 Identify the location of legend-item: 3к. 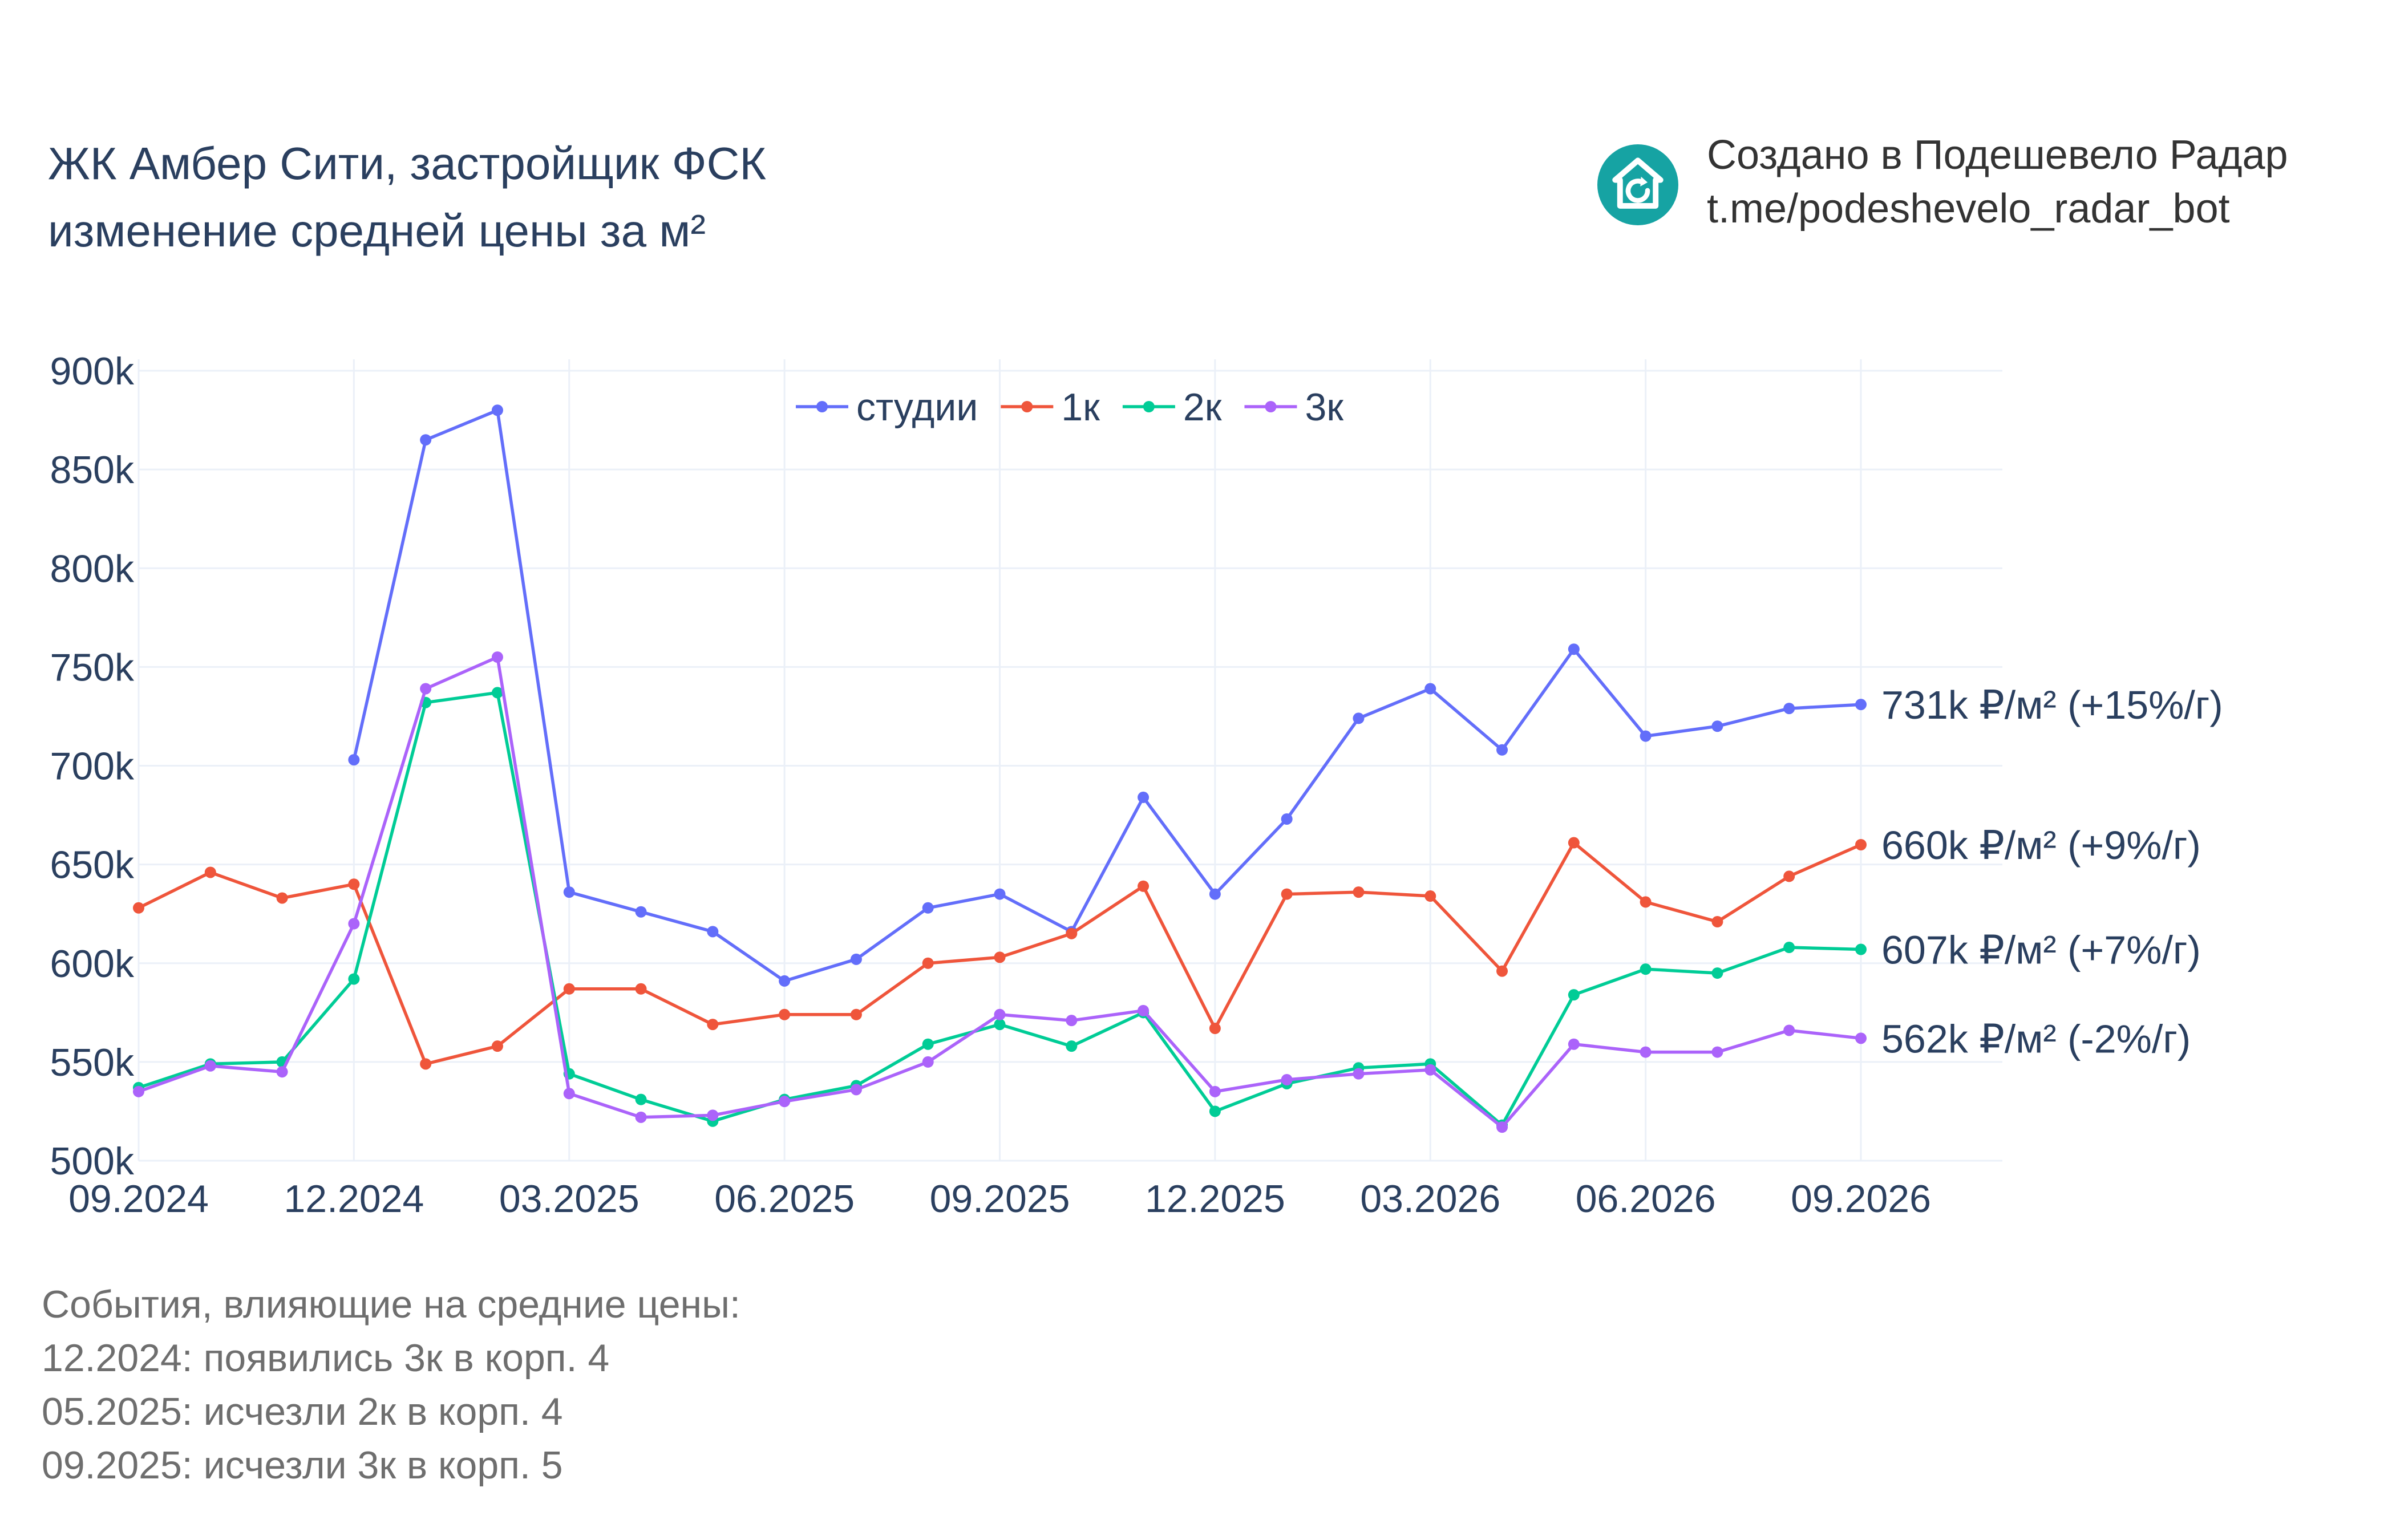
(1294, 408).